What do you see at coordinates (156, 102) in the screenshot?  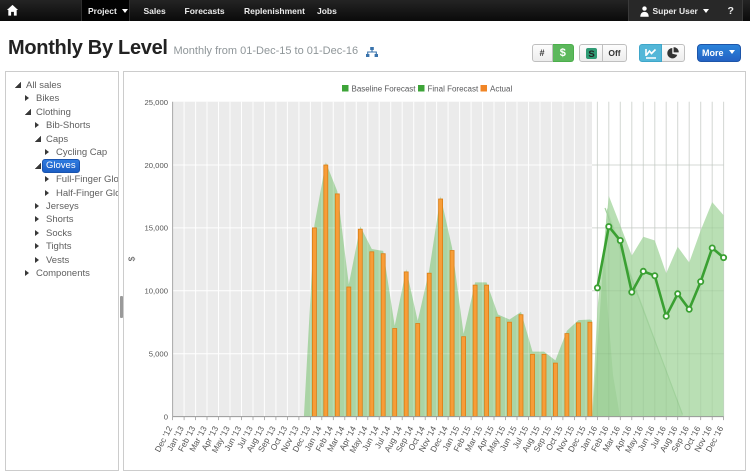 I see `svg-text: 25,000` at bounding box center [156, 102].